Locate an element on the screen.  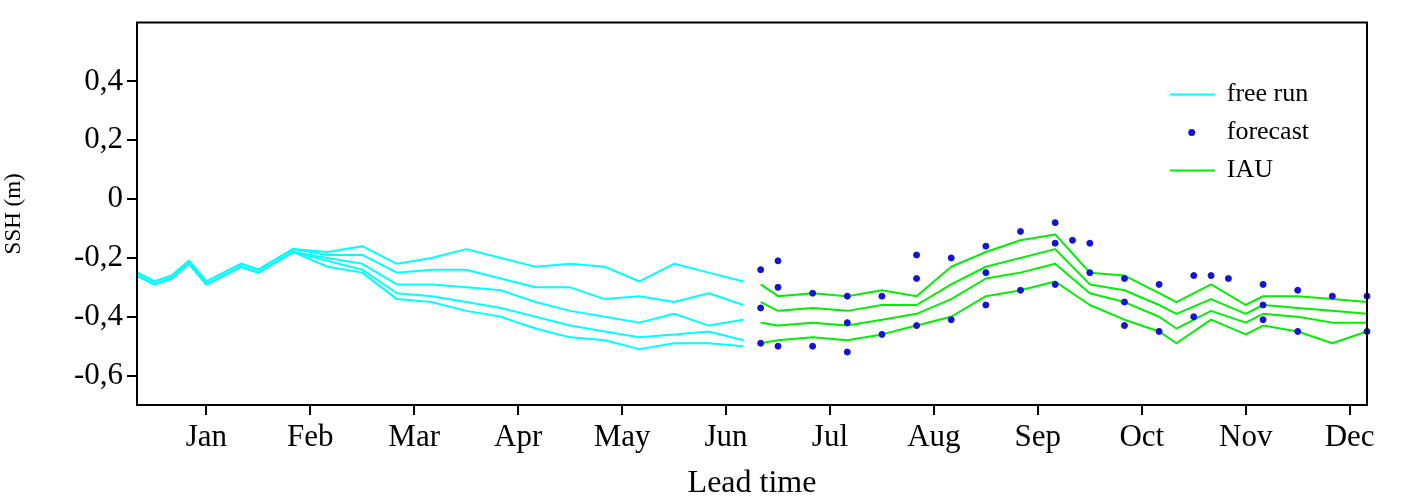
y-tick-label: -0,4 is located at coordinates (98, 314).